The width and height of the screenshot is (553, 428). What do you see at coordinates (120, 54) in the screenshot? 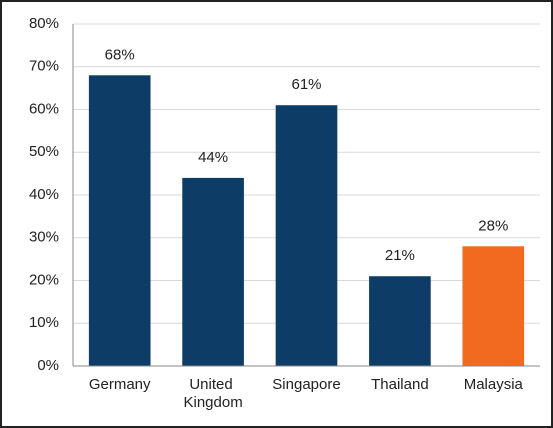
I see `data-label: 68%` at bounding box center [120, 54].